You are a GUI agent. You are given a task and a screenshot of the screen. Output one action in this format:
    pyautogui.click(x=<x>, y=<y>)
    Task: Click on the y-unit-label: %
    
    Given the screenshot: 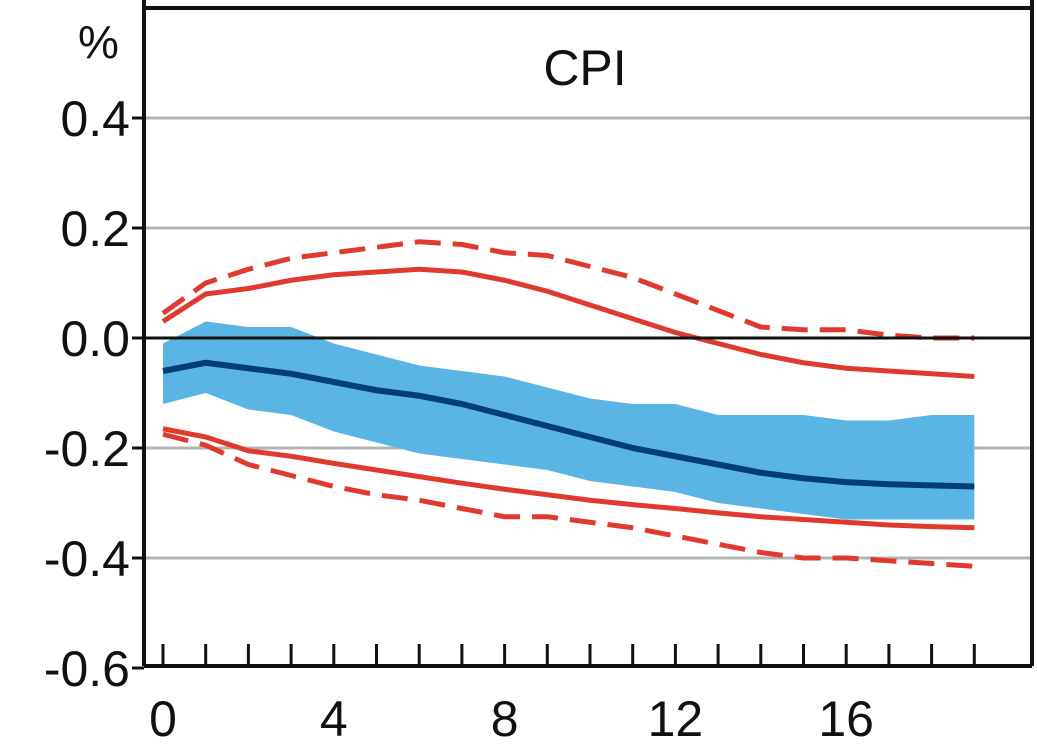 What is the action you would take?
    pyautogui.click(x=98, y=42)
    